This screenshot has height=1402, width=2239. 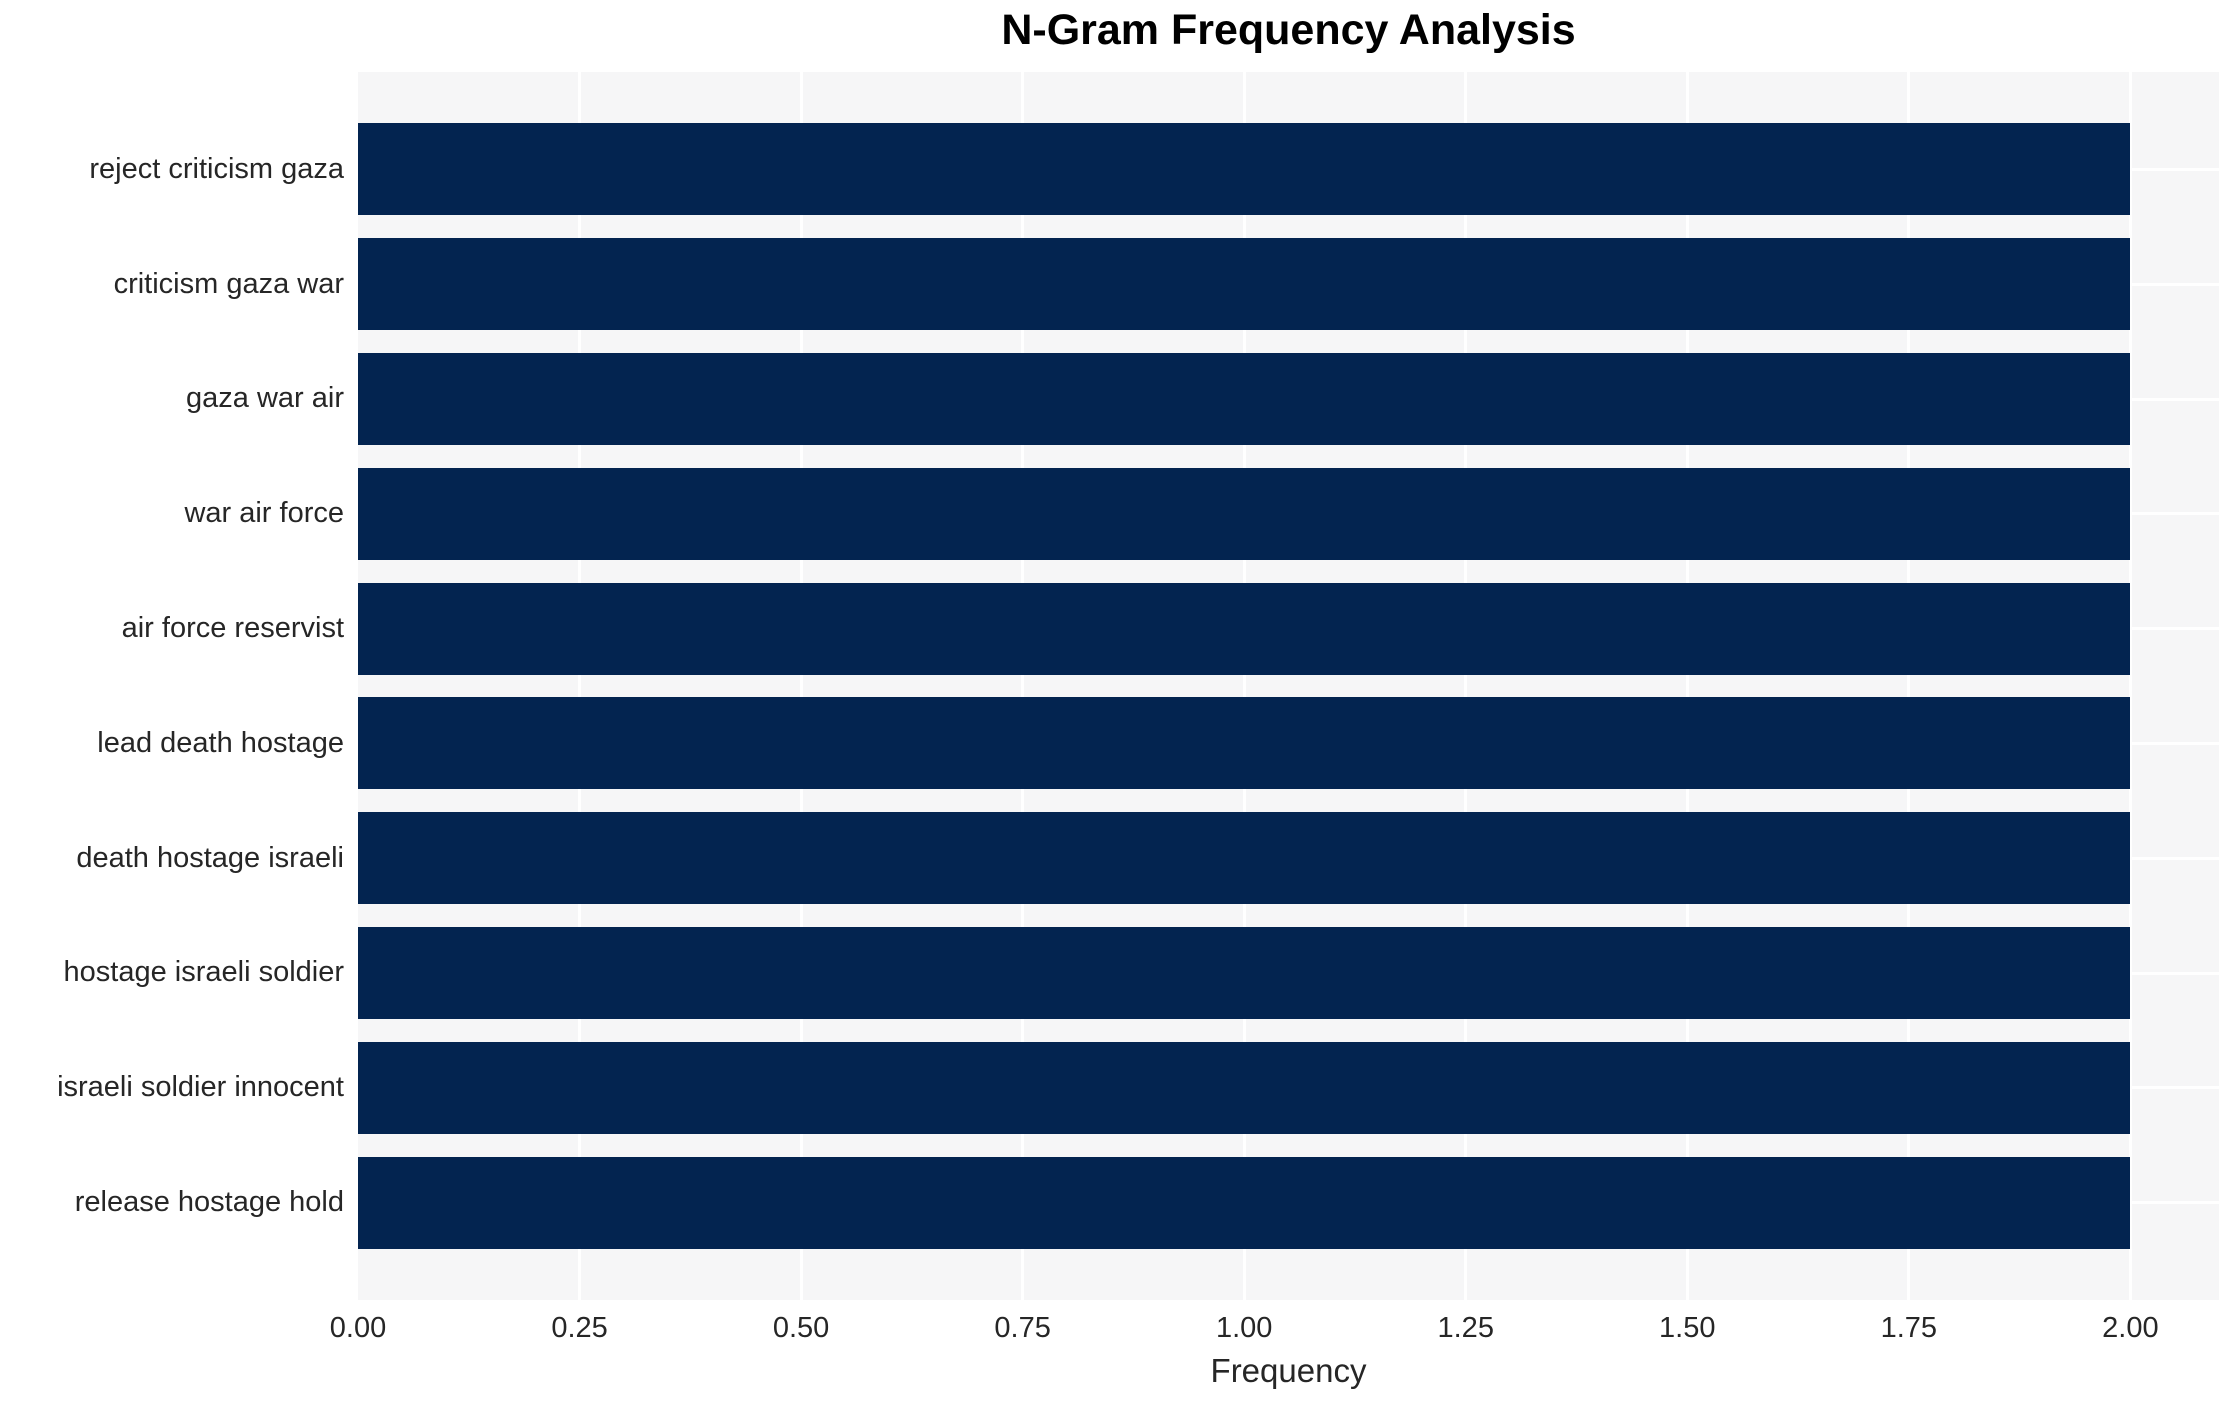 I want to click on y-axis-tick-label: reject criticism gaza, so click(x=216, y=168).